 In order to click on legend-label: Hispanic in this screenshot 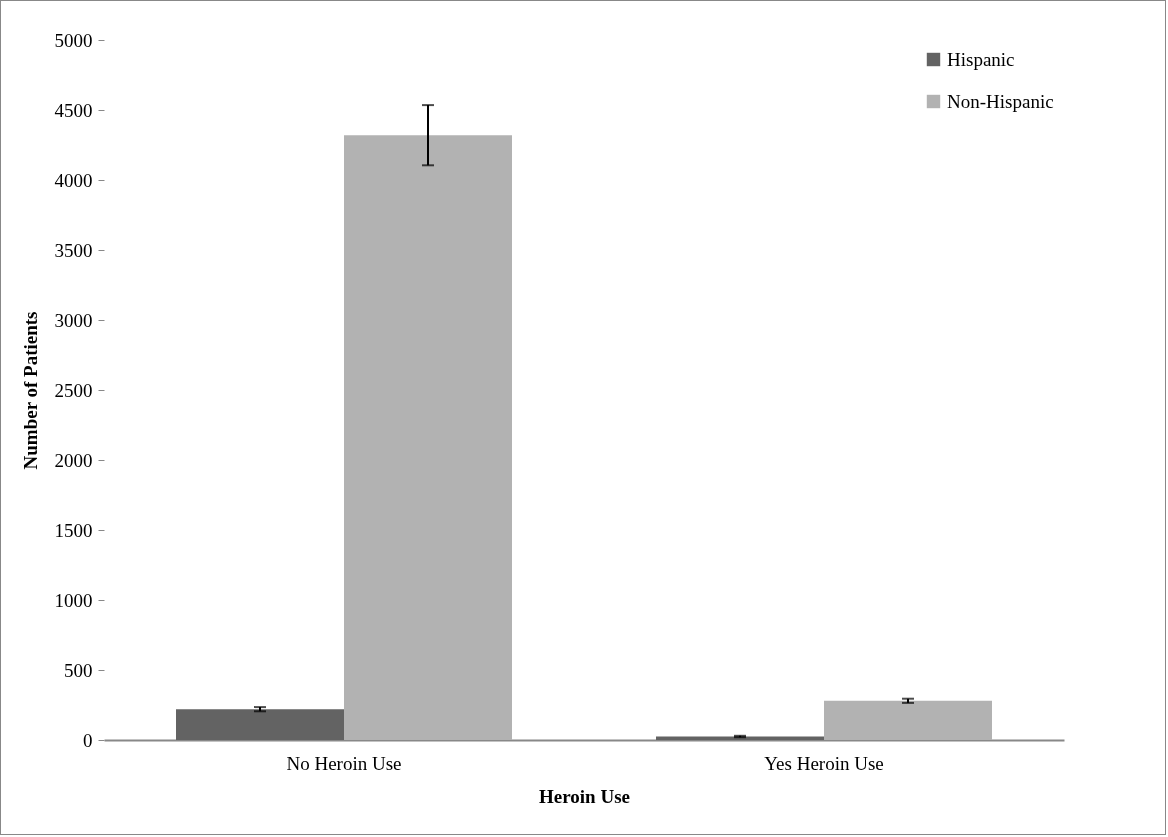, I will do `click(981, 59)`.